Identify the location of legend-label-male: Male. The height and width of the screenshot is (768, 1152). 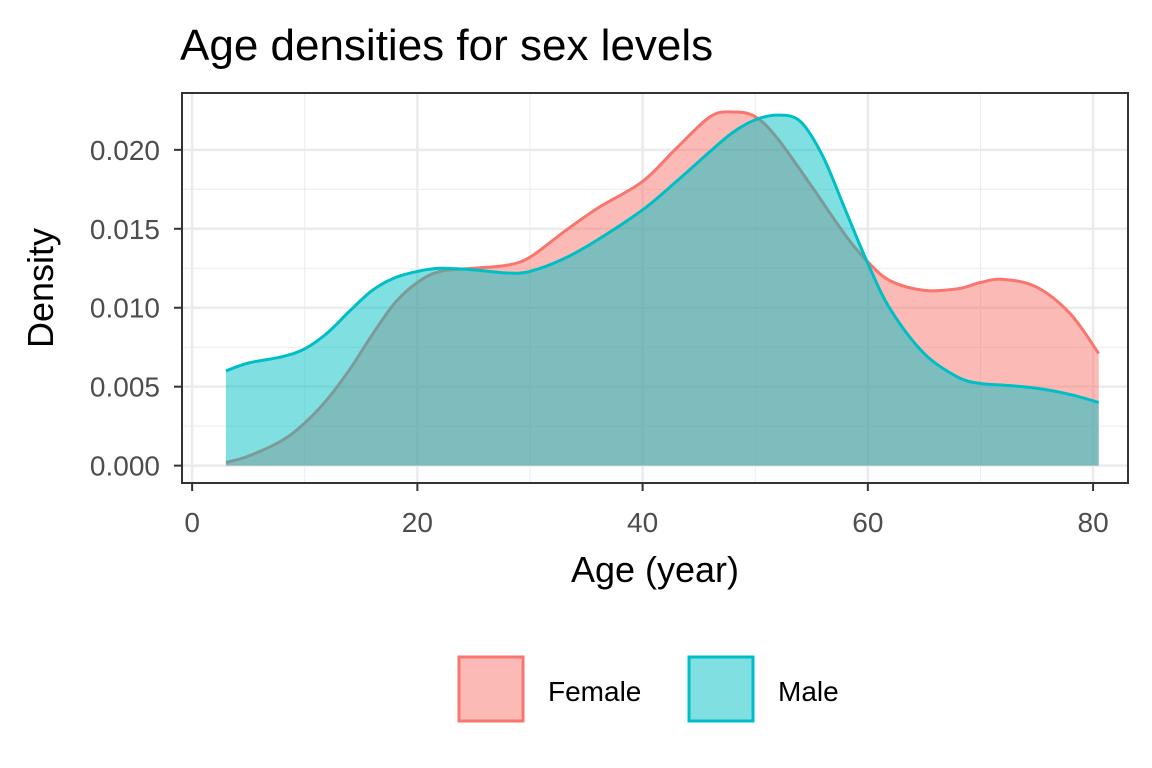
(808, 691).